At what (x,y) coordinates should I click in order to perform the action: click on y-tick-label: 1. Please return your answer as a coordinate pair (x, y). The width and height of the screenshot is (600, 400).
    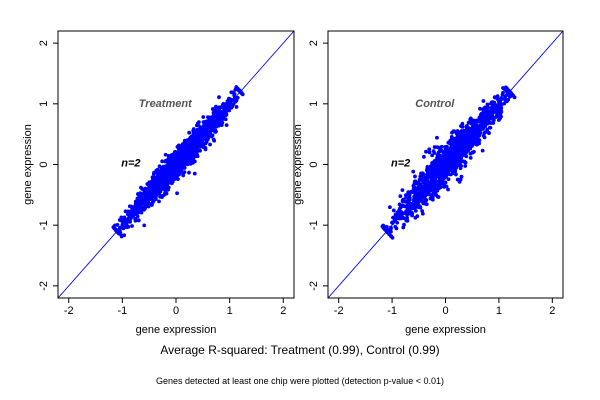
    Looking at the image, I should click on (44, 104).